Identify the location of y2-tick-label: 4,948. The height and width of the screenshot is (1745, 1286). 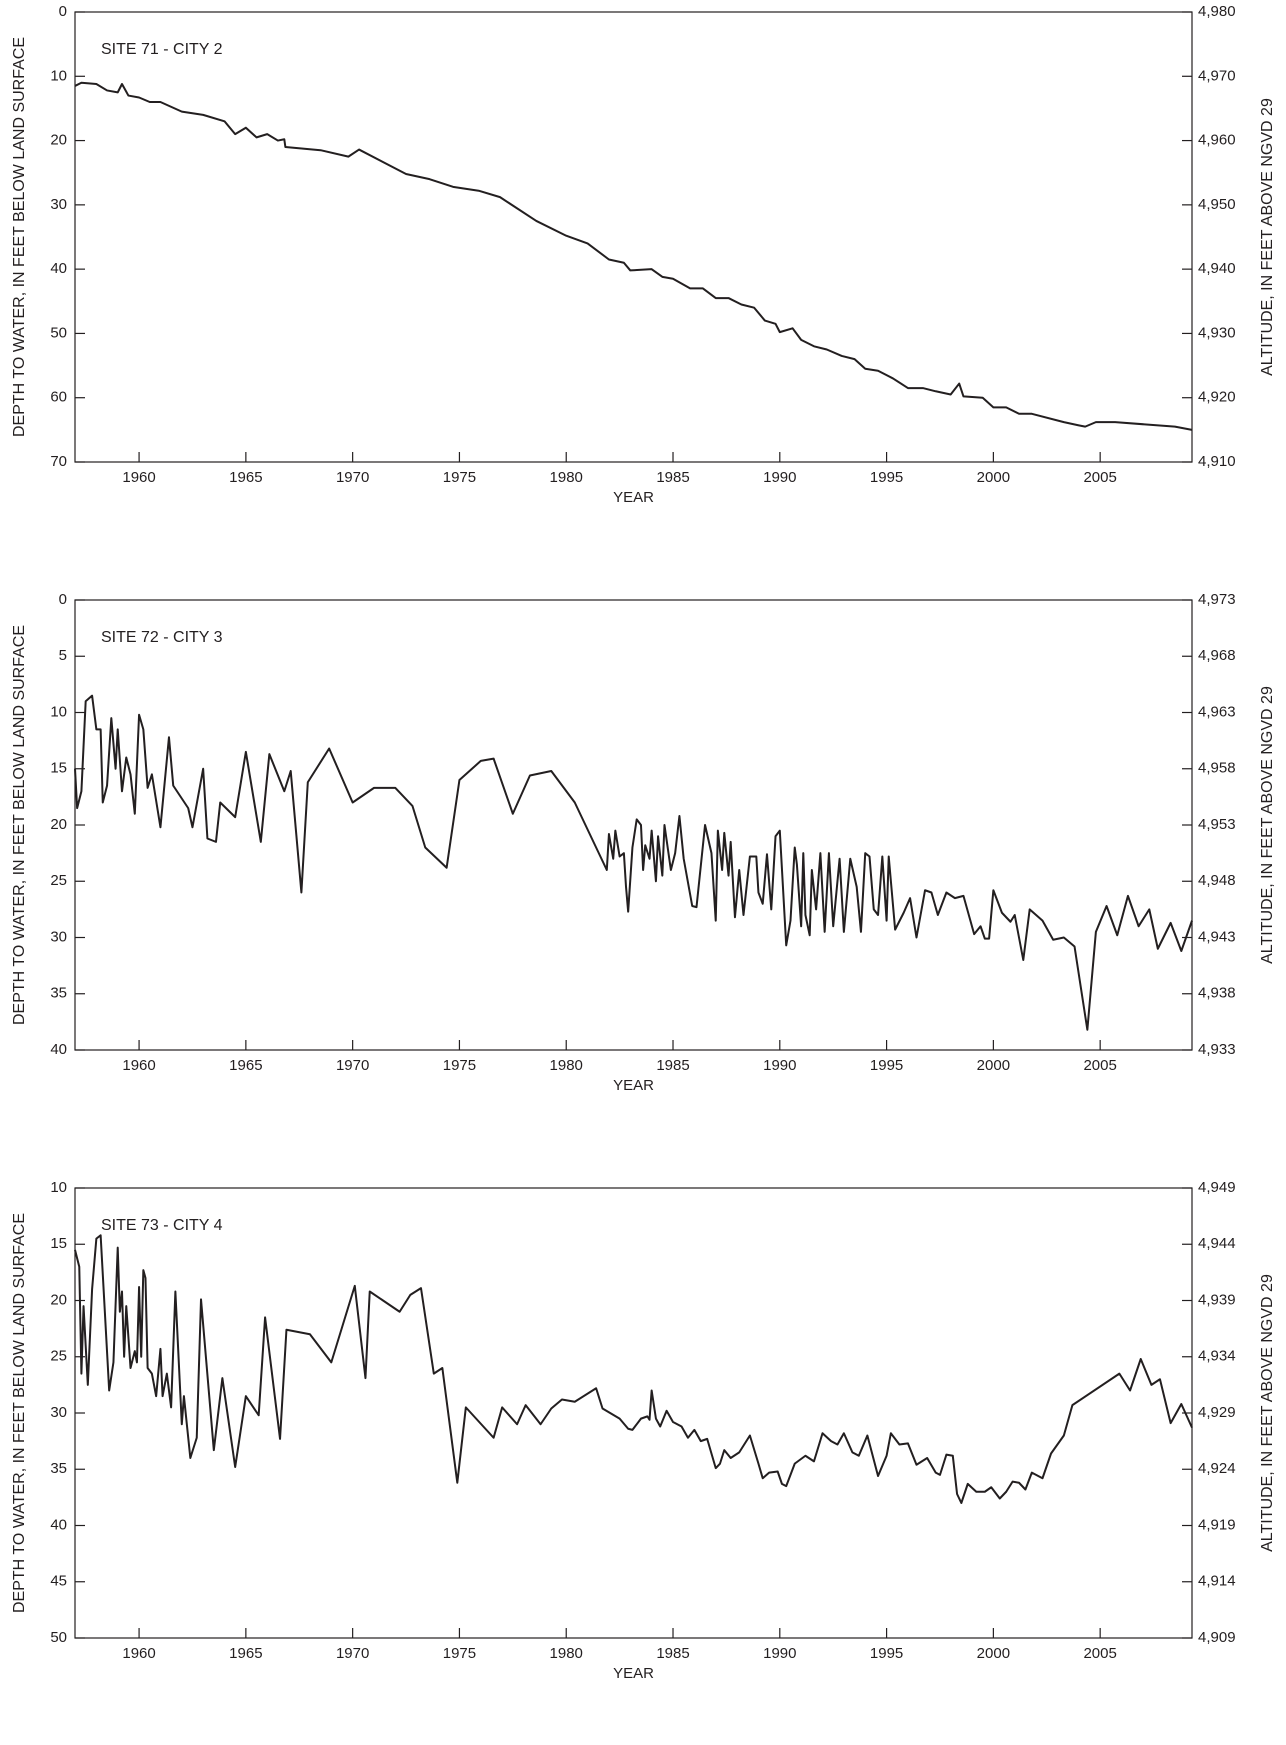
(1217, 880).